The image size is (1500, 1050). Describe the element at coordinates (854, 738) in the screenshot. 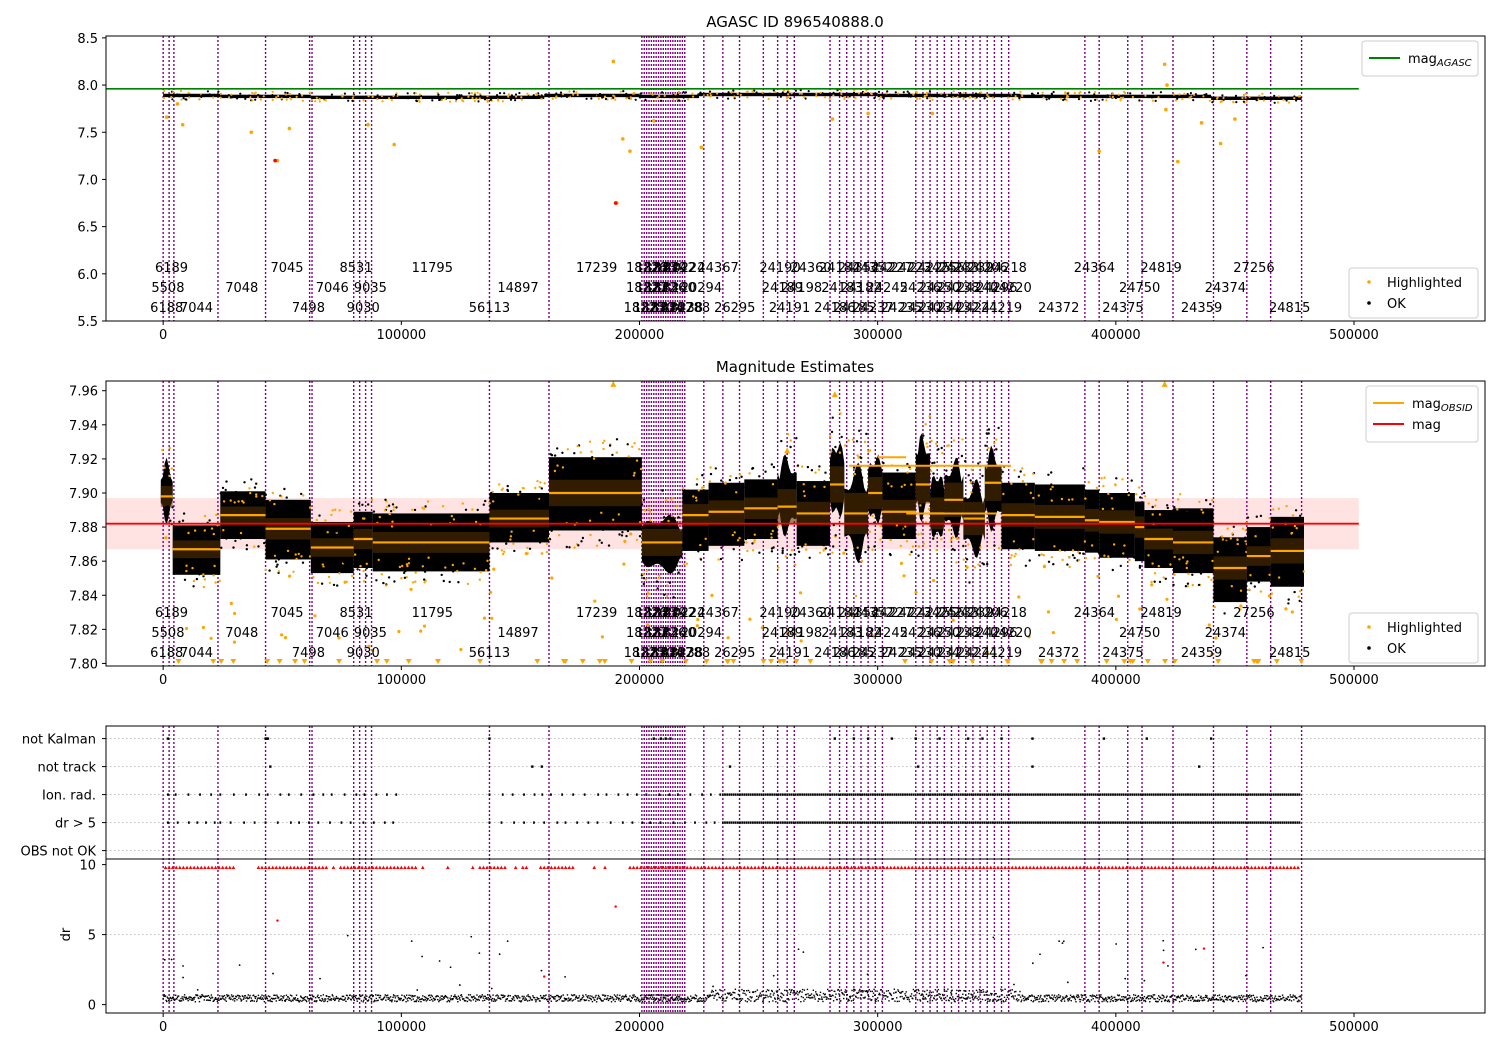

I see `not-kalman-point` at that location.